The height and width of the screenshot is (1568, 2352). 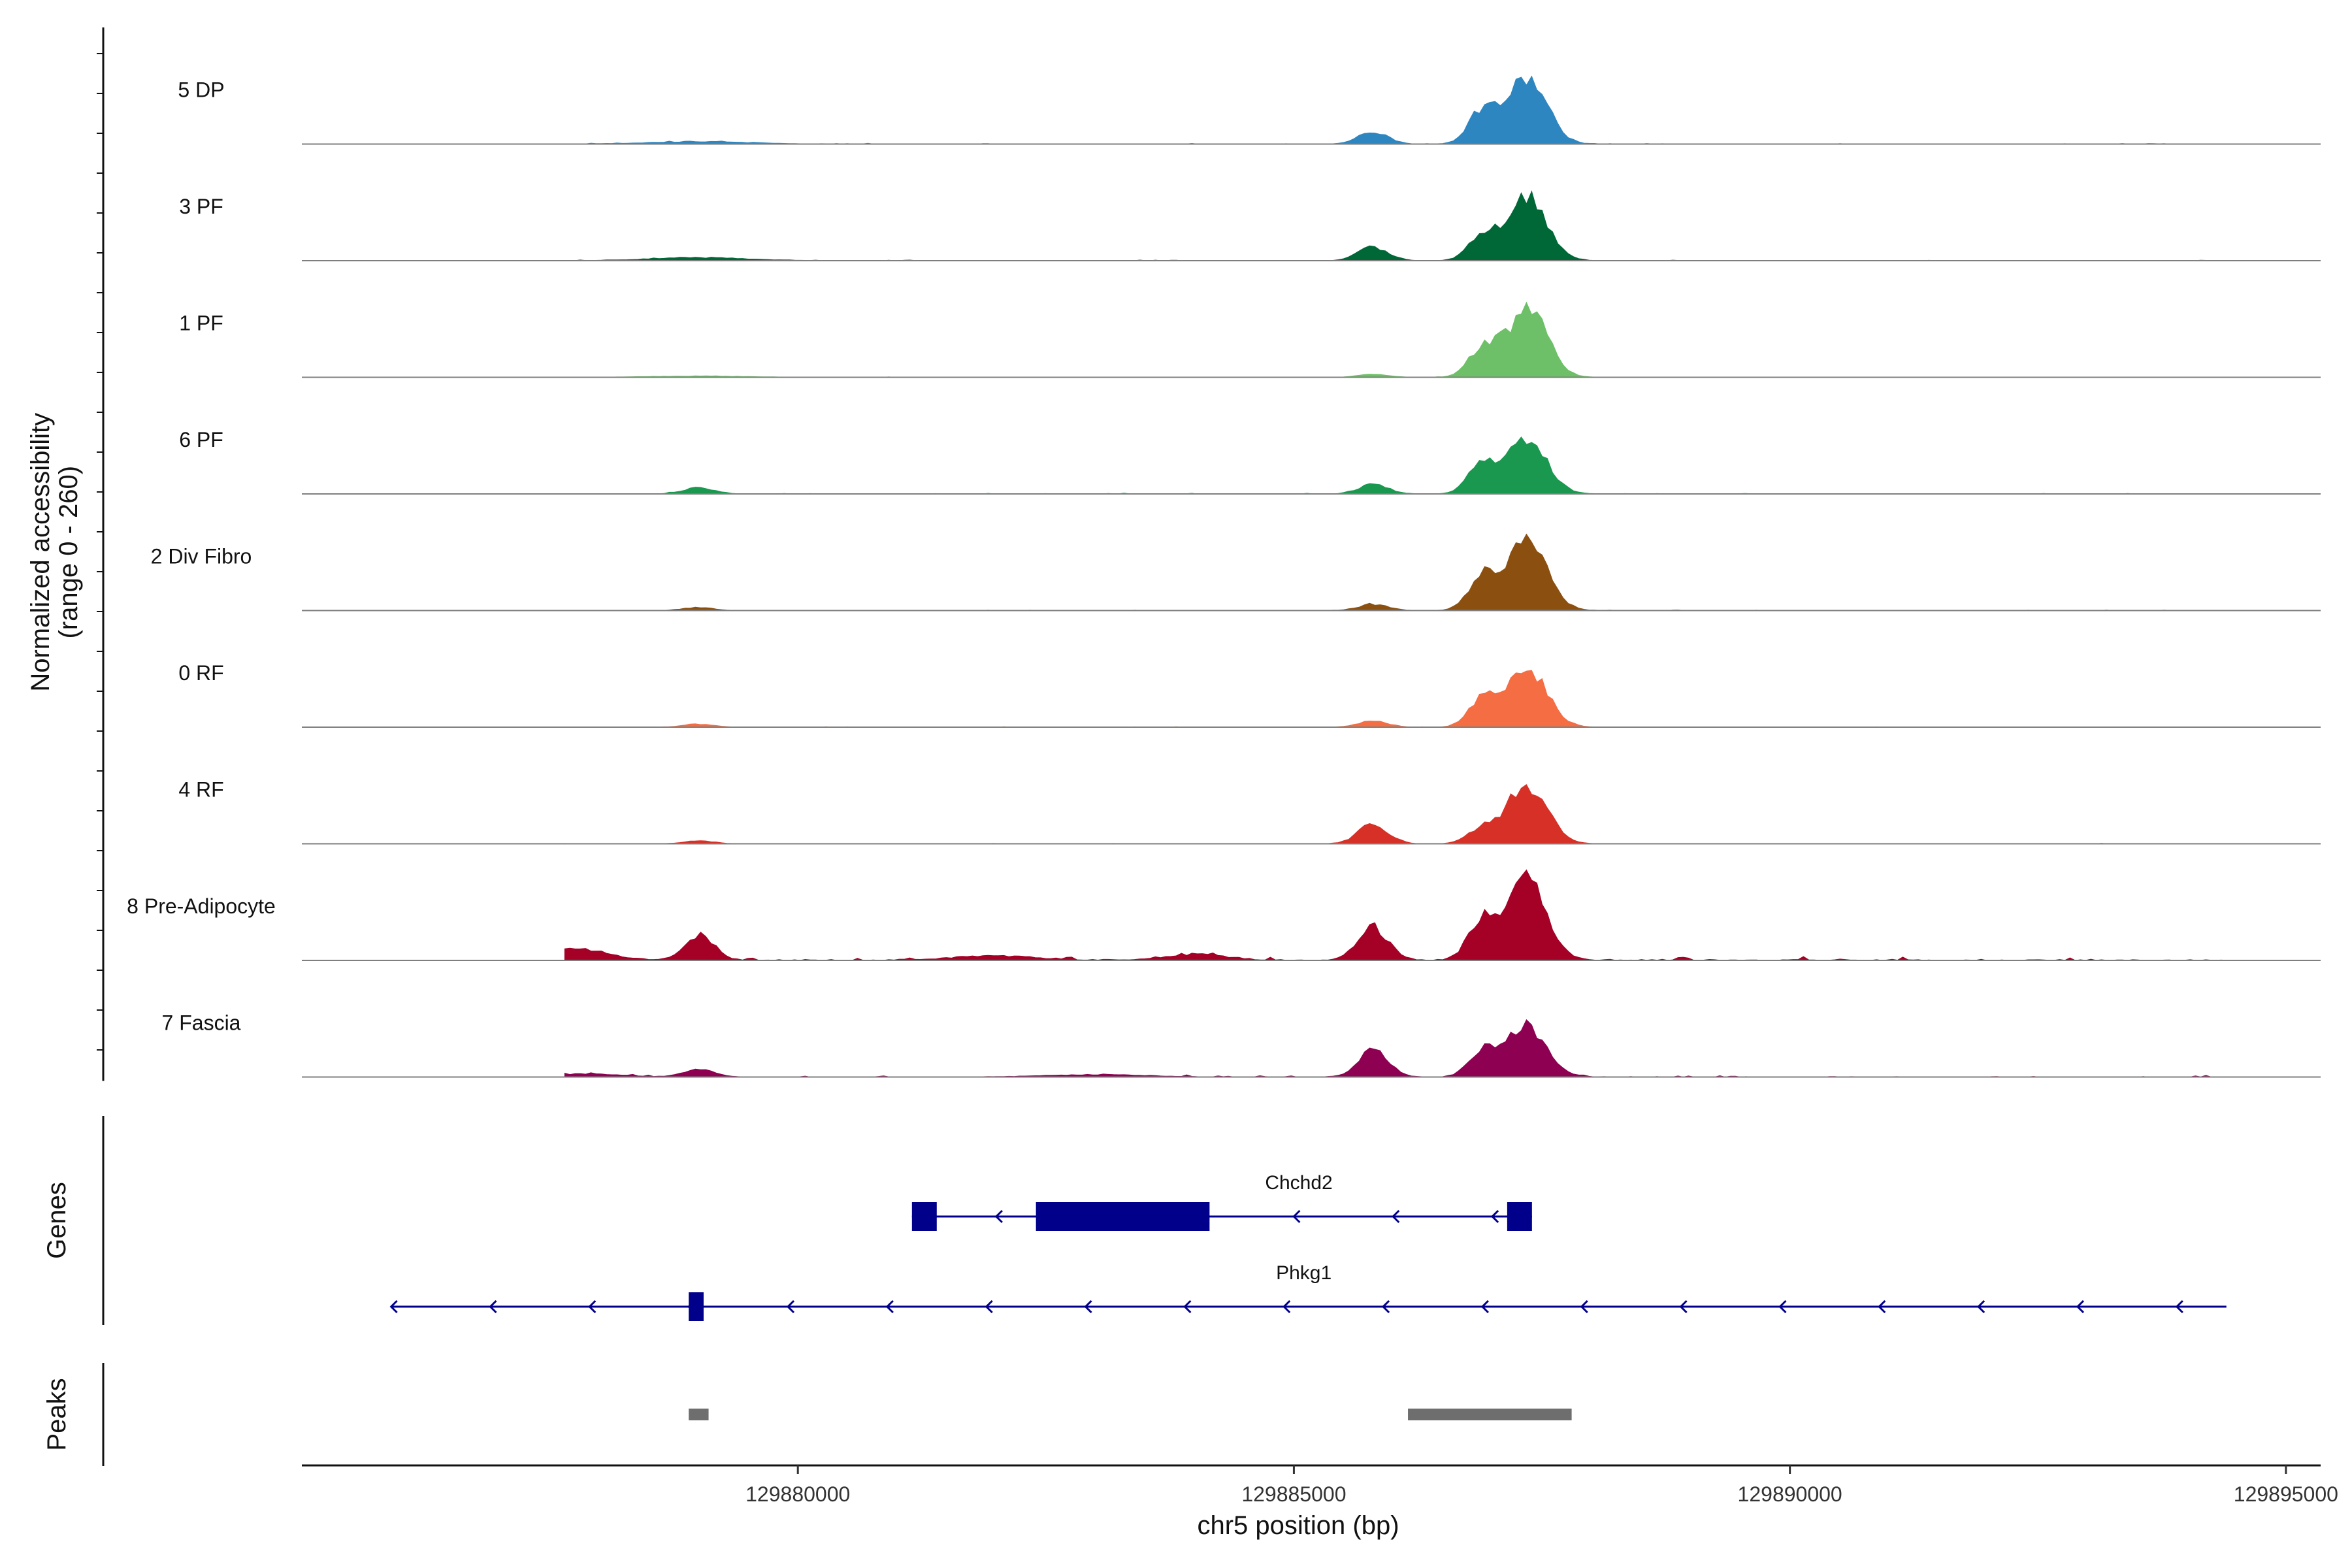 I want to click on track-label: 1 PF, so click(x=201, y=323).